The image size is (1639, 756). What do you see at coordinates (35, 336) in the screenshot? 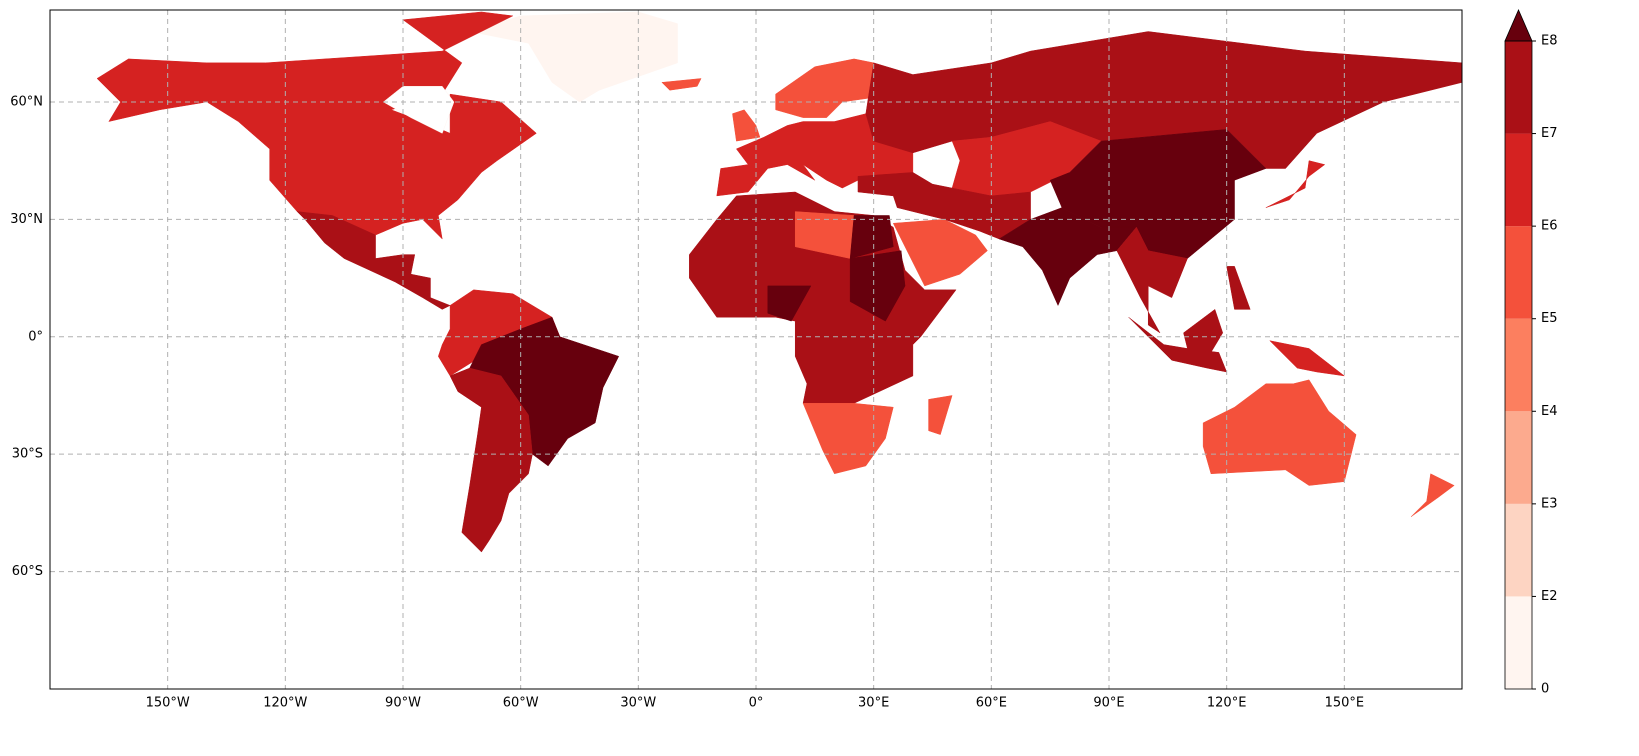
I see `y-tick-label: 0°` at bounding box center [35, 336].